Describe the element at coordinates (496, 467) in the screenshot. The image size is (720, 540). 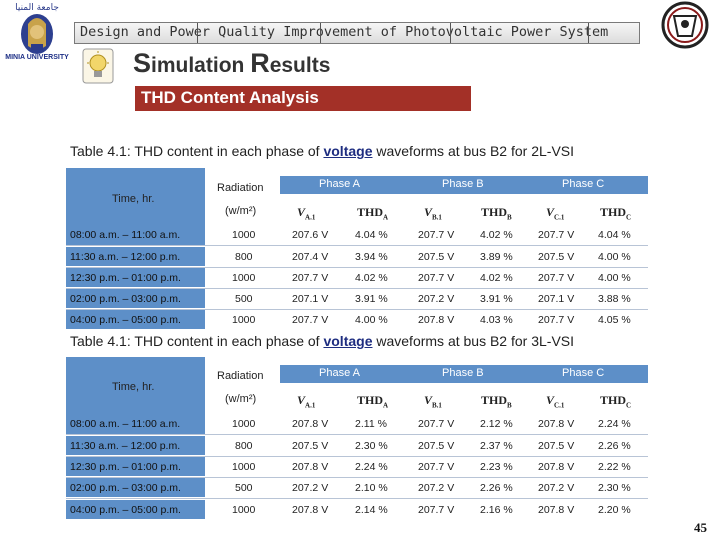
I see `thdb-cell: 2.23 %` at that location.